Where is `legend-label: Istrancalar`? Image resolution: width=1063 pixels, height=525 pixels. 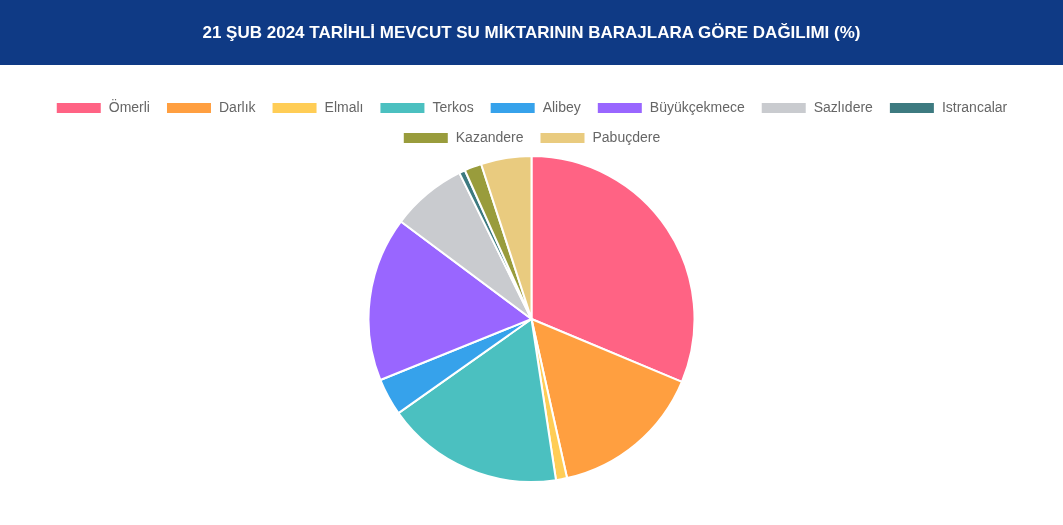
legend-label: Istrancalar is located at coordinates (974, 106).